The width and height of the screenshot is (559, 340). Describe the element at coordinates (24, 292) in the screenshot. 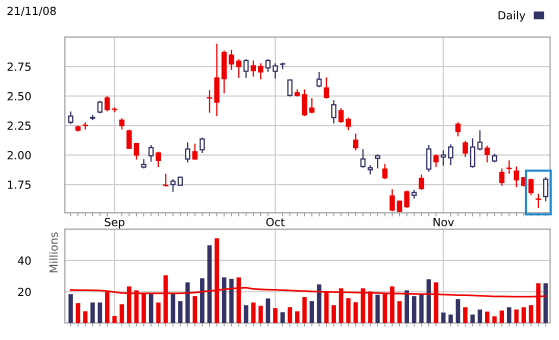

I see `y-tick-label: 20` at that location.